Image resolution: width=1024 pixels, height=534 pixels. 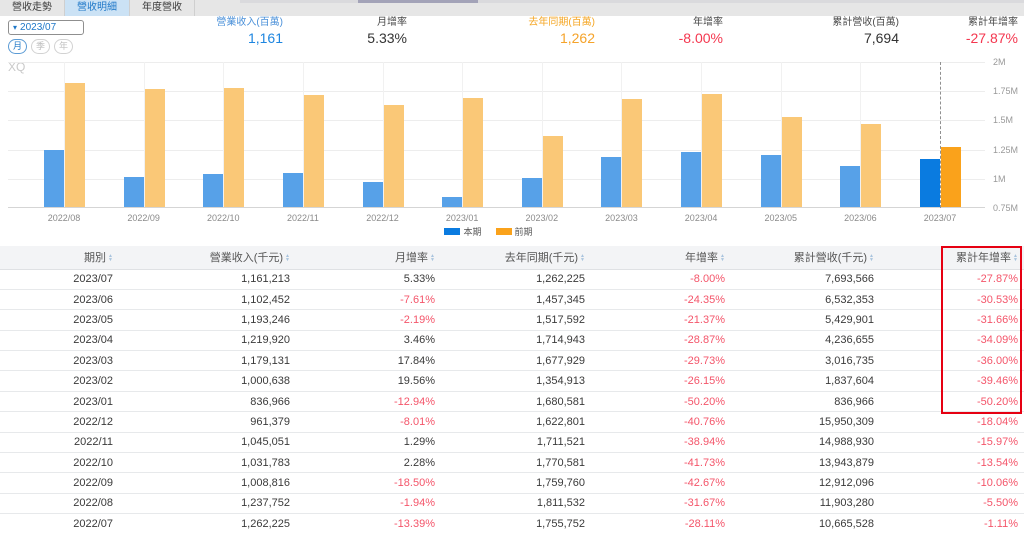 I want to click on x-axis-label: 2023/05, so click(x=780, y=218).